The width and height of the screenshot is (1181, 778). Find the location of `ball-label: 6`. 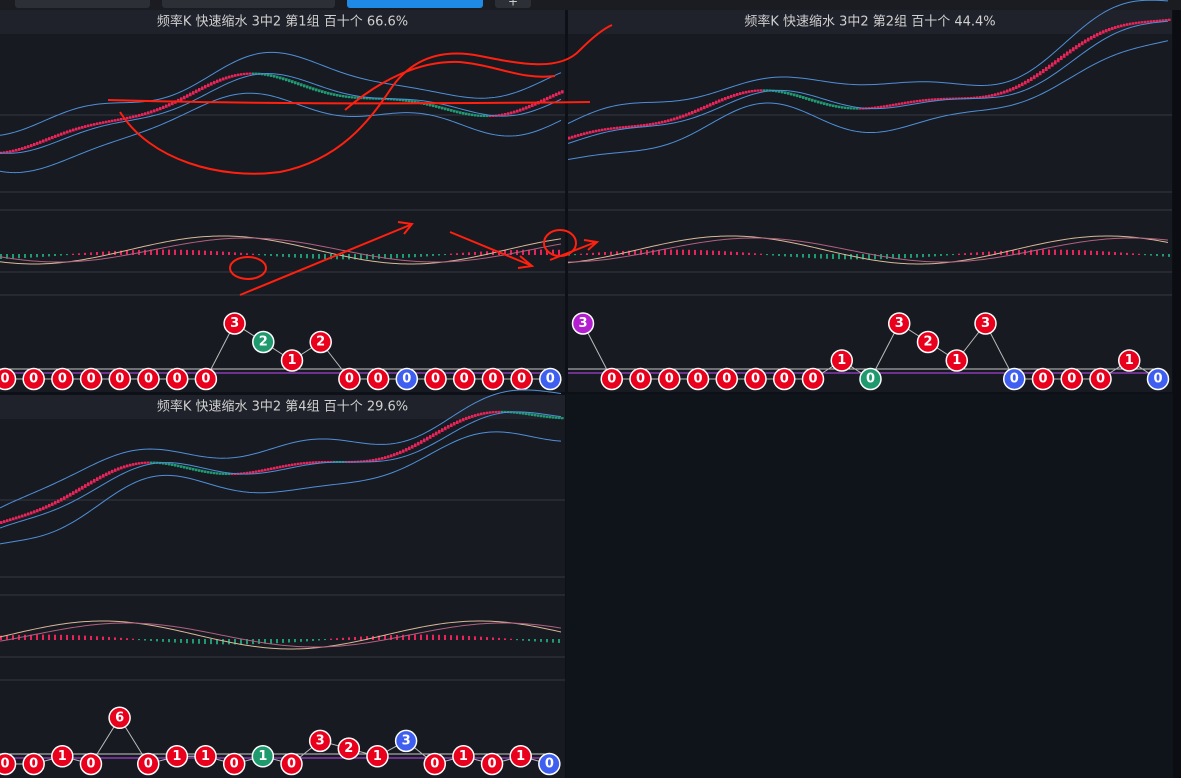

ball-label: 6 is located at coordinates (119, 717).